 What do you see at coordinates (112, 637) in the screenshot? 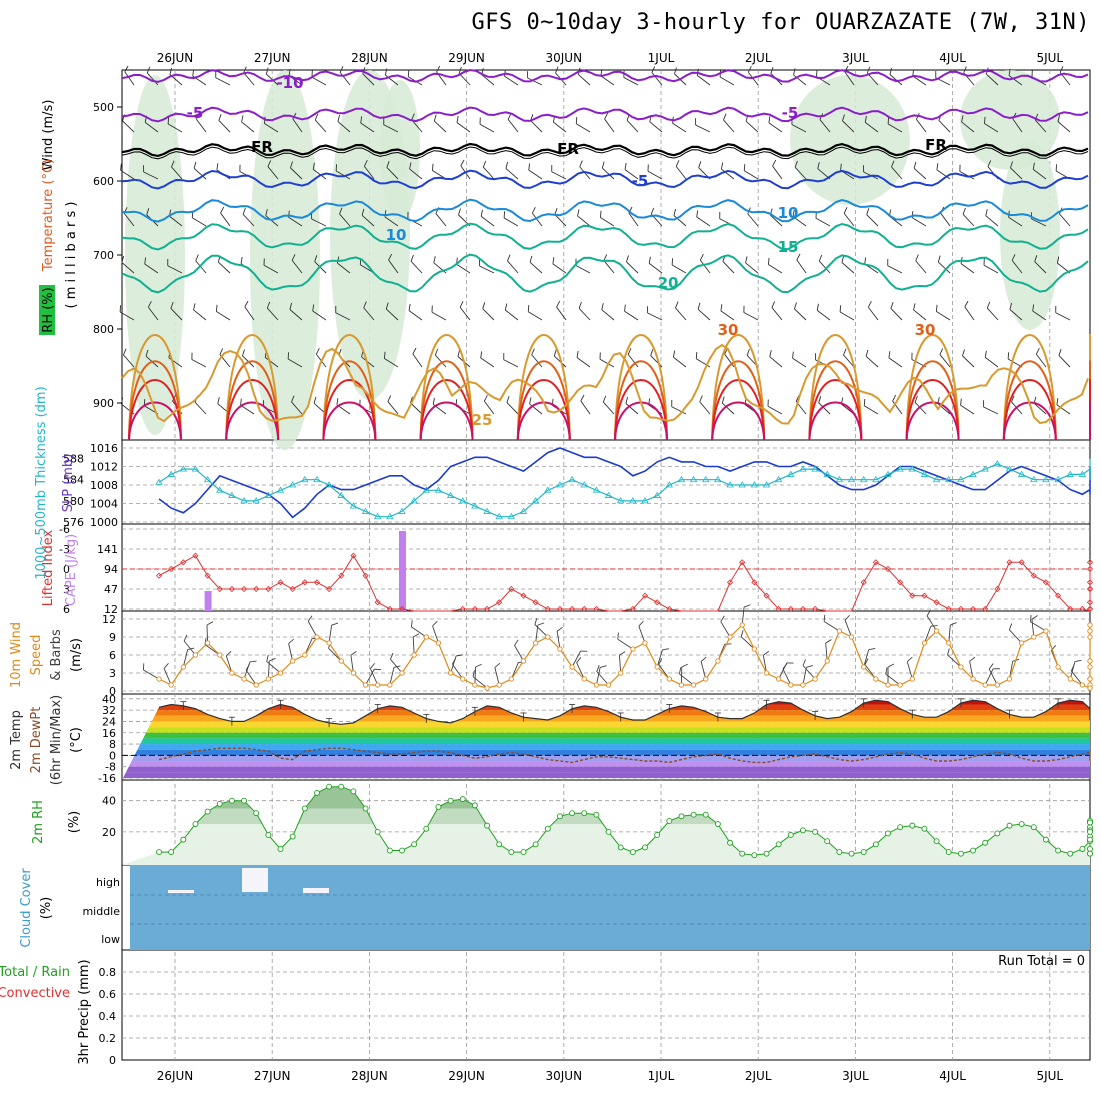
I see `wind10-tick-label: 9` at bounding box center [112, 637].